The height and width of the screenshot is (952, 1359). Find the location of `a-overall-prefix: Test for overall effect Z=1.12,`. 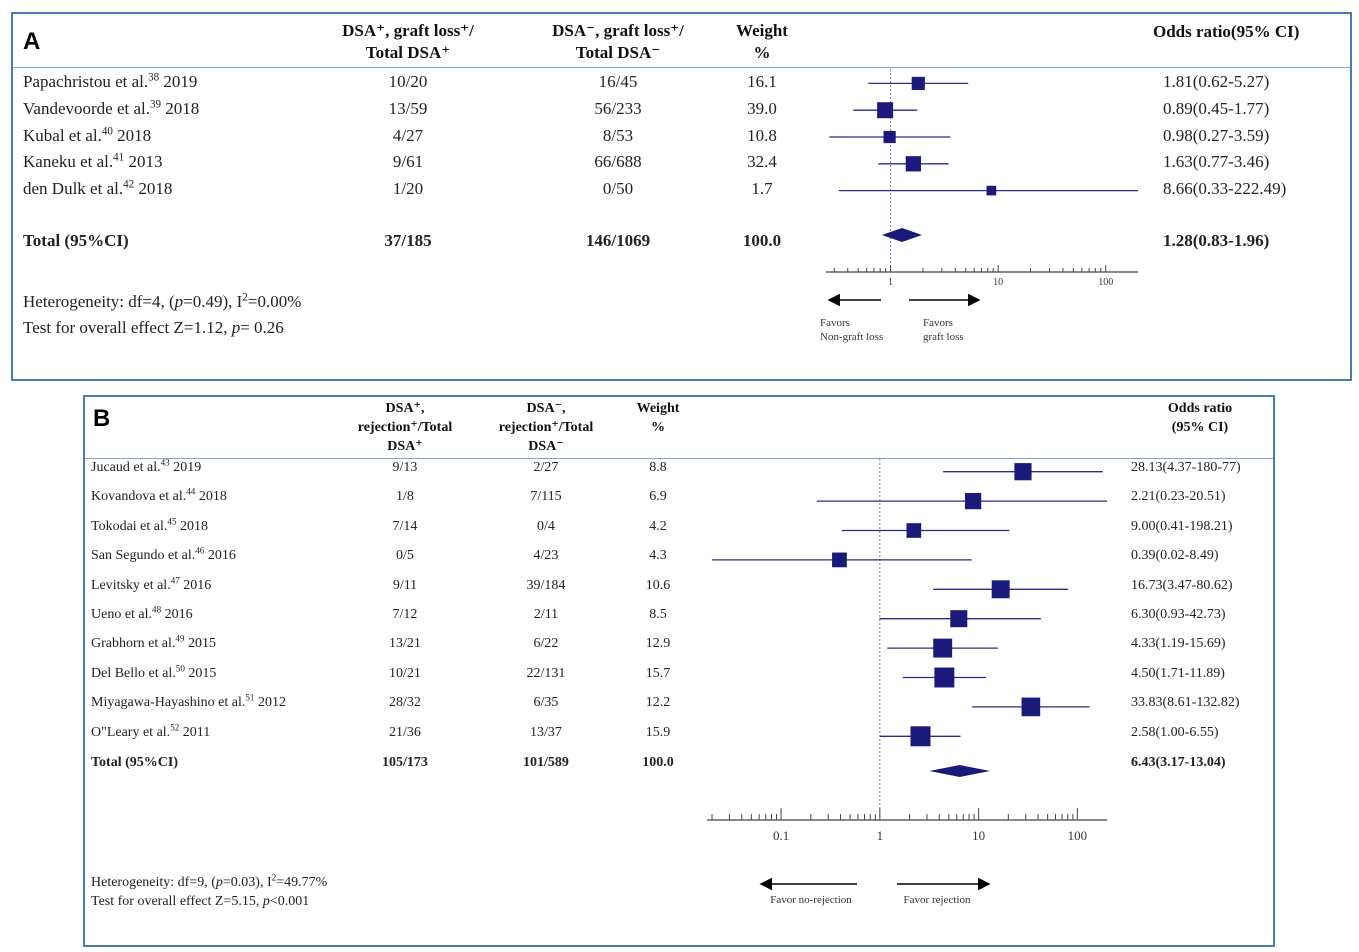

a-overall-prefix: Test for overall effect Z=1.12, is located at coordinates (127, 327).